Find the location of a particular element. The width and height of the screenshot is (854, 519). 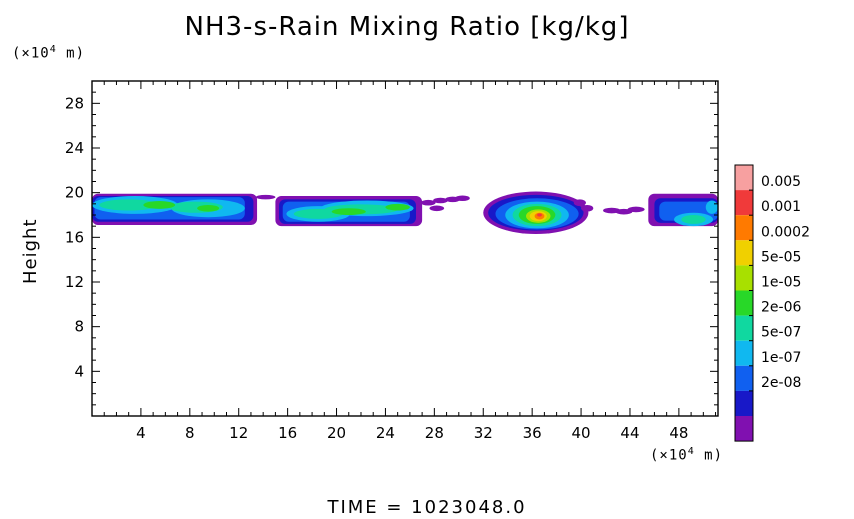

x-tick-label: 12 is located at coordinates (238, 433).